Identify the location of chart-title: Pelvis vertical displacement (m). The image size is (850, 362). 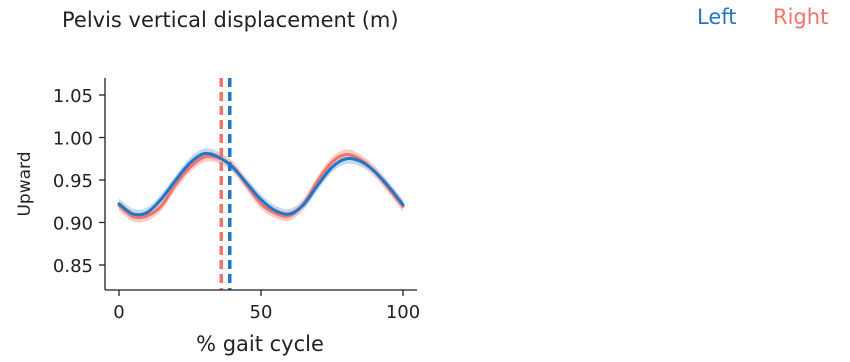
(230, 20).